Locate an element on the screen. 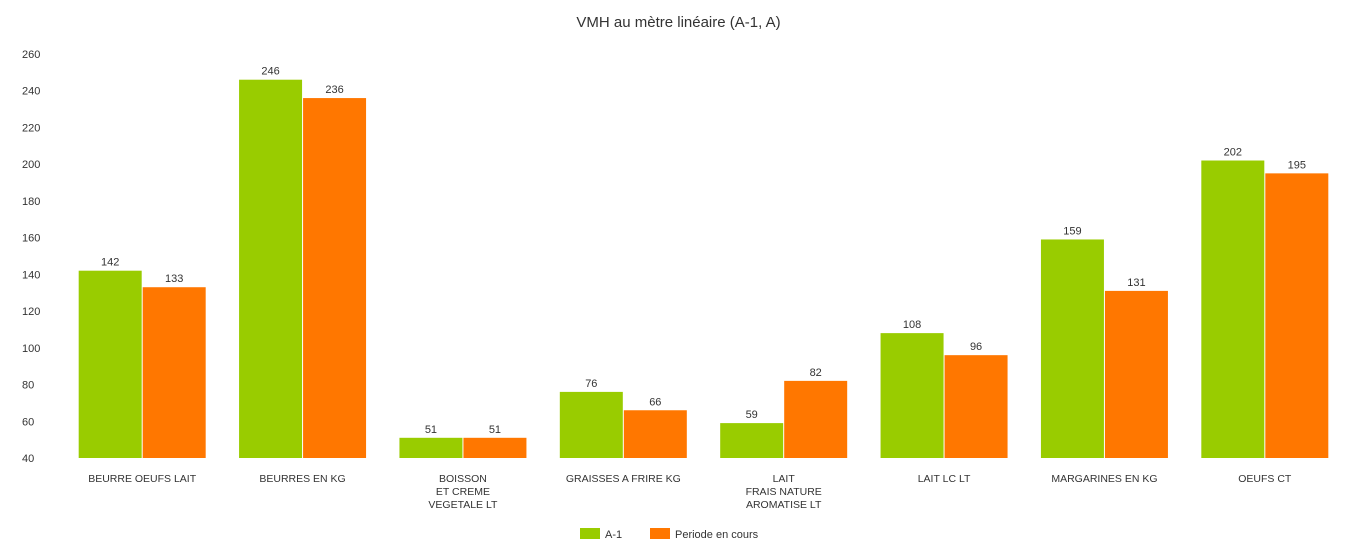 The height and width of the screenshot is (552, 1357). x-tick-label: LAIT LC LT is located at coordinates (944, 479).